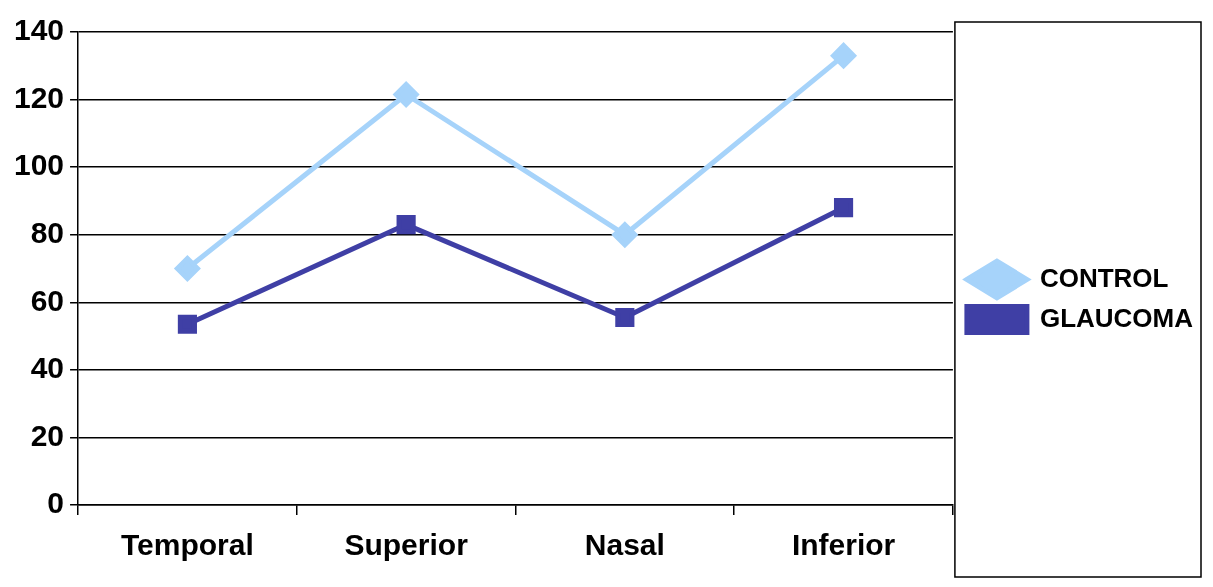  I want to click on y-tick-label: 100, so click(39, 165).